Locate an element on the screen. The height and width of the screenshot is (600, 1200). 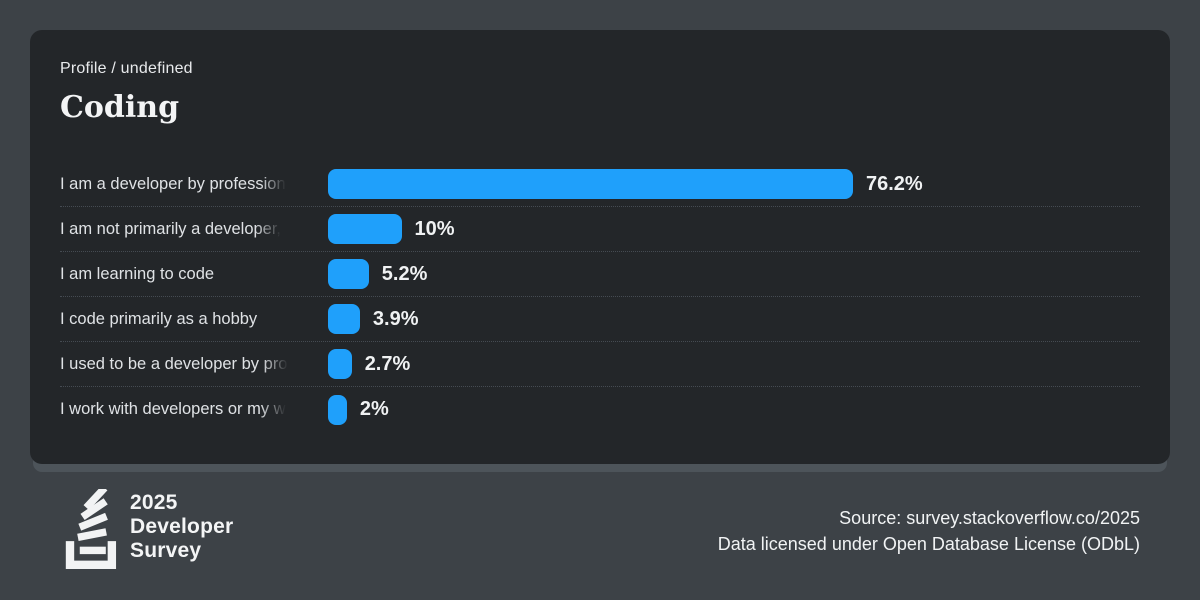
page-title: Coding is located at coordinates (120, 107).